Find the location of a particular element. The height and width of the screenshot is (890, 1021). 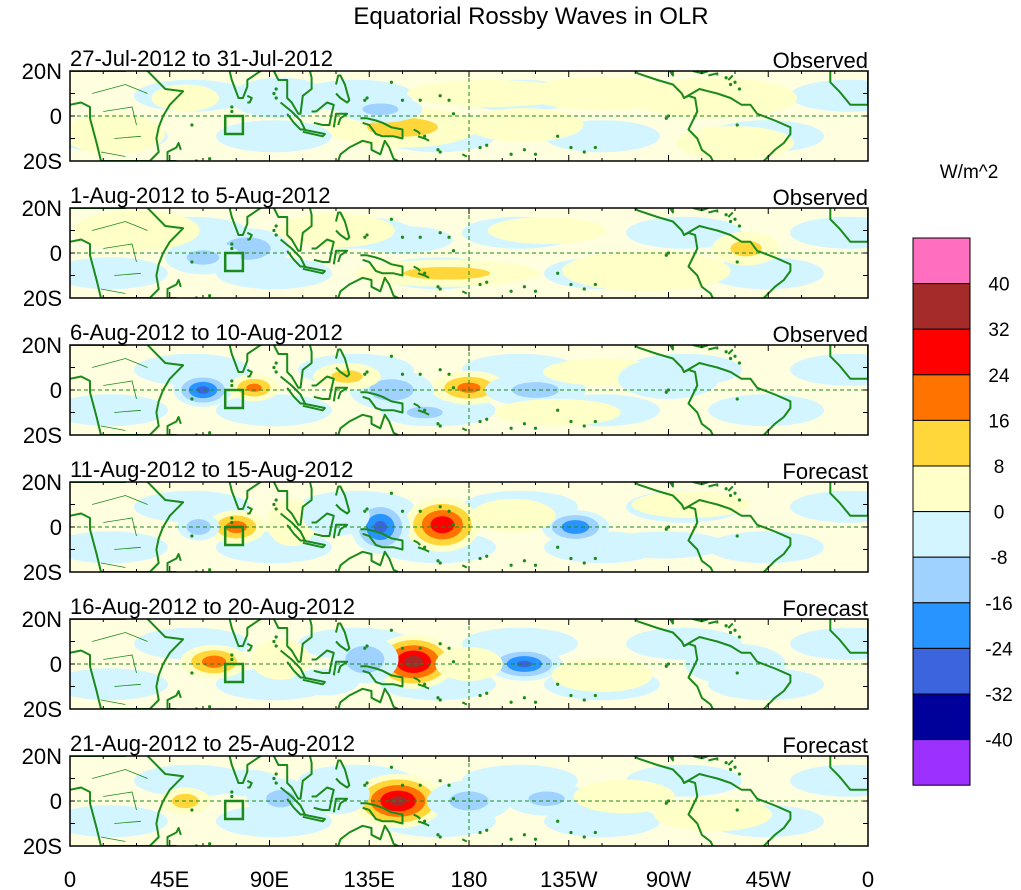

lon-label: 45W is located at coordinates (768, 878).